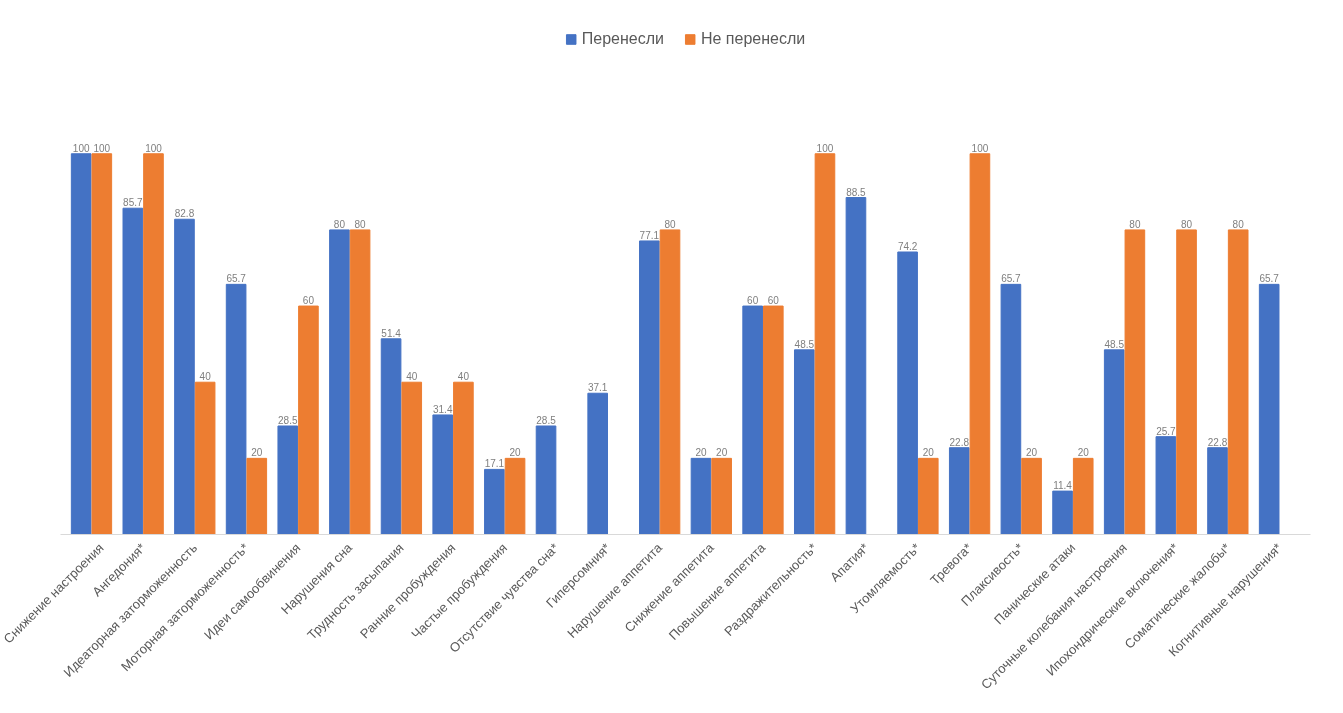  I want to click on data-label: 11.4, so click(1063, 486).